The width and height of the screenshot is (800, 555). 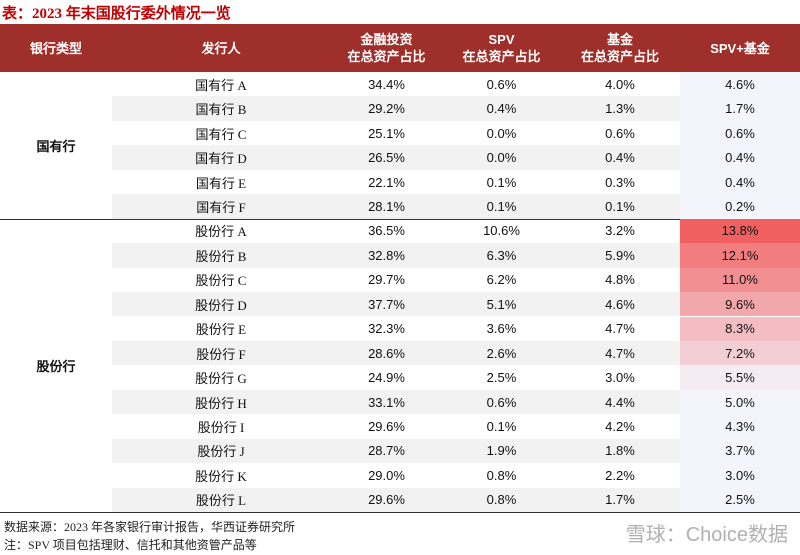 I want to click on value-cell: 22.1%, so click(x=386, y=182).